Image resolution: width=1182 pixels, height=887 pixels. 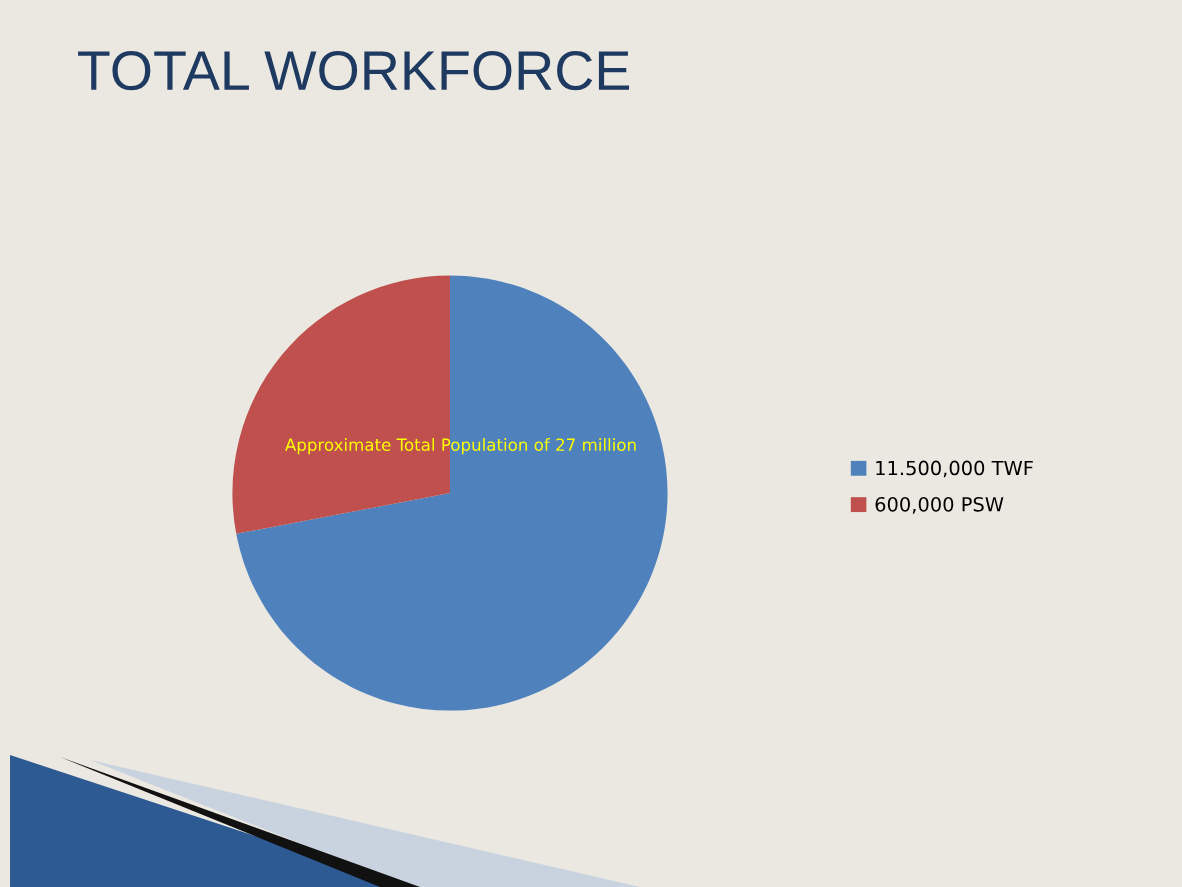 I want to click on legend-label: 600,000 PSW, so click(x=939, y=505).